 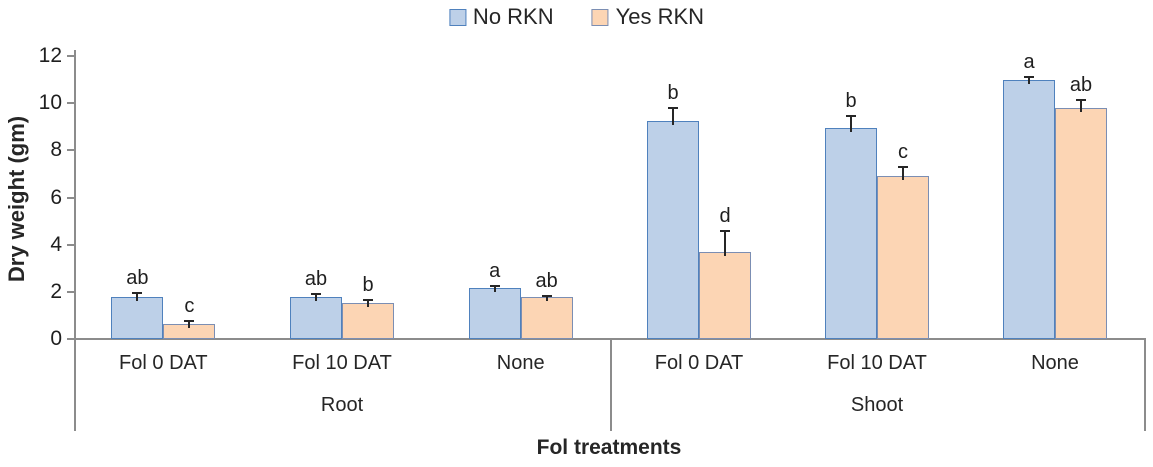 I want to click on y-tick-label: 10, so click(x=50, y=103).